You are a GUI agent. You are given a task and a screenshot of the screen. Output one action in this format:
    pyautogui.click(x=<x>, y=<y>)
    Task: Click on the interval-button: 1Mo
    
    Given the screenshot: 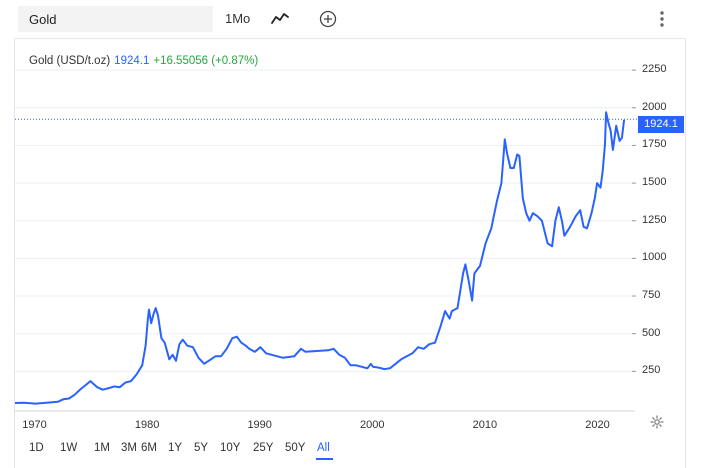 What is the action you would take?
    pyautogui.click(x=238, y=18)
    